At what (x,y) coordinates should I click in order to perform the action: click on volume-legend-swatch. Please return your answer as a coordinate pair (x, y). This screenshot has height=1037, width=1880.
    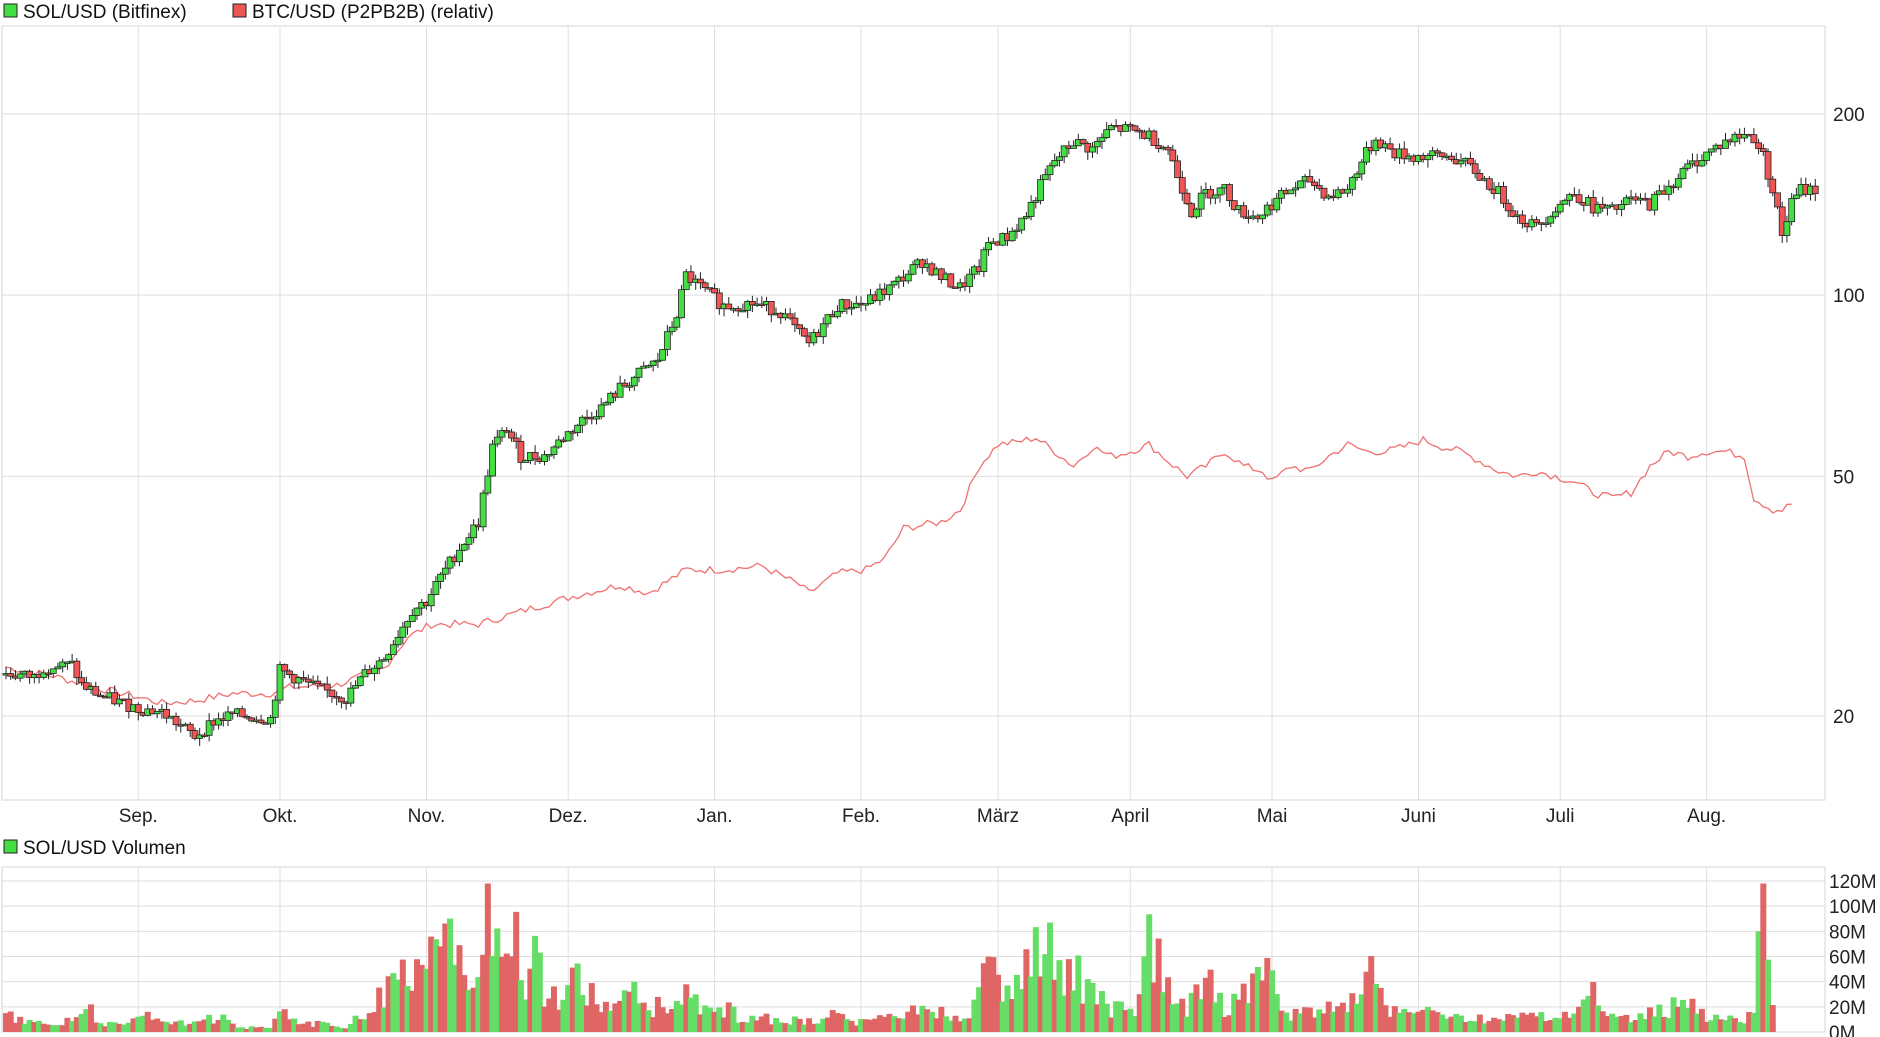
    Looking at the image, I should click on (10, 846).